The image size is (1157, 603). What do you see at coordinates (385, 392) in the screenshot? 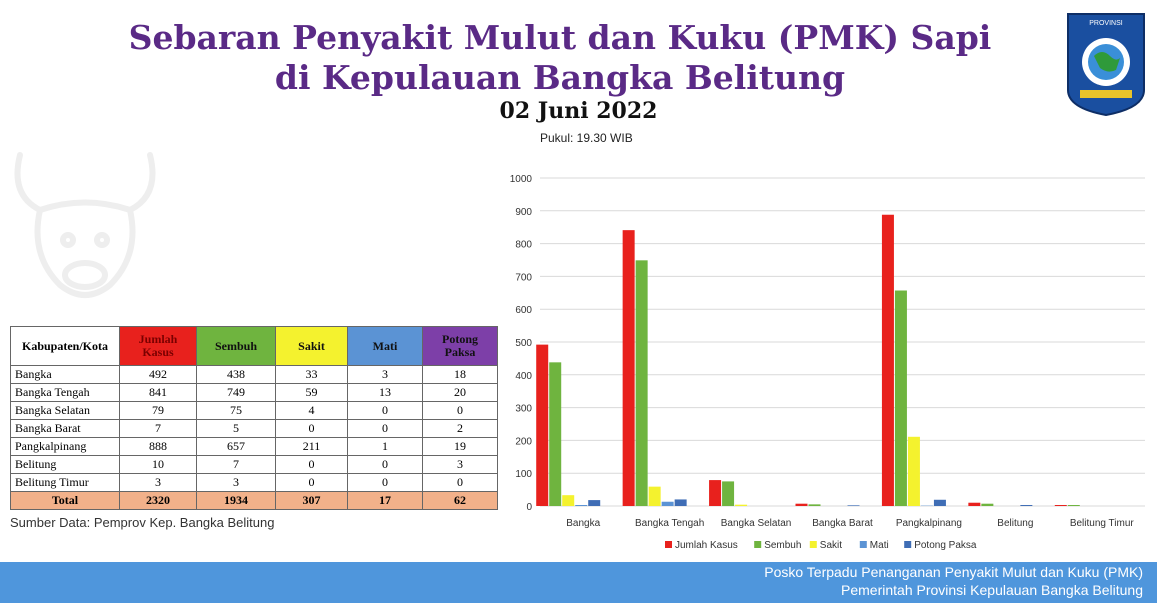
I see `value-cell: 13` at bounding box center [385, 392].